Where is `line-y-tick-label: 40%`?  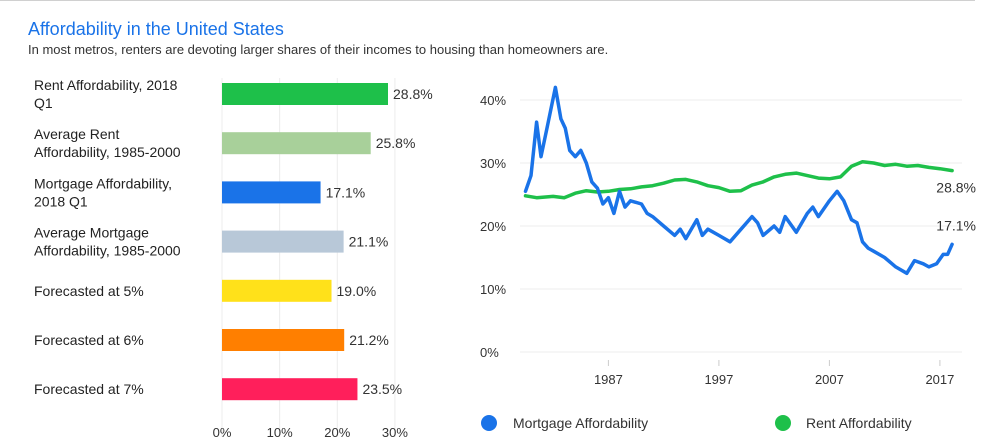
line-y-tick-label: 40% is located at coordinates (493, 100).